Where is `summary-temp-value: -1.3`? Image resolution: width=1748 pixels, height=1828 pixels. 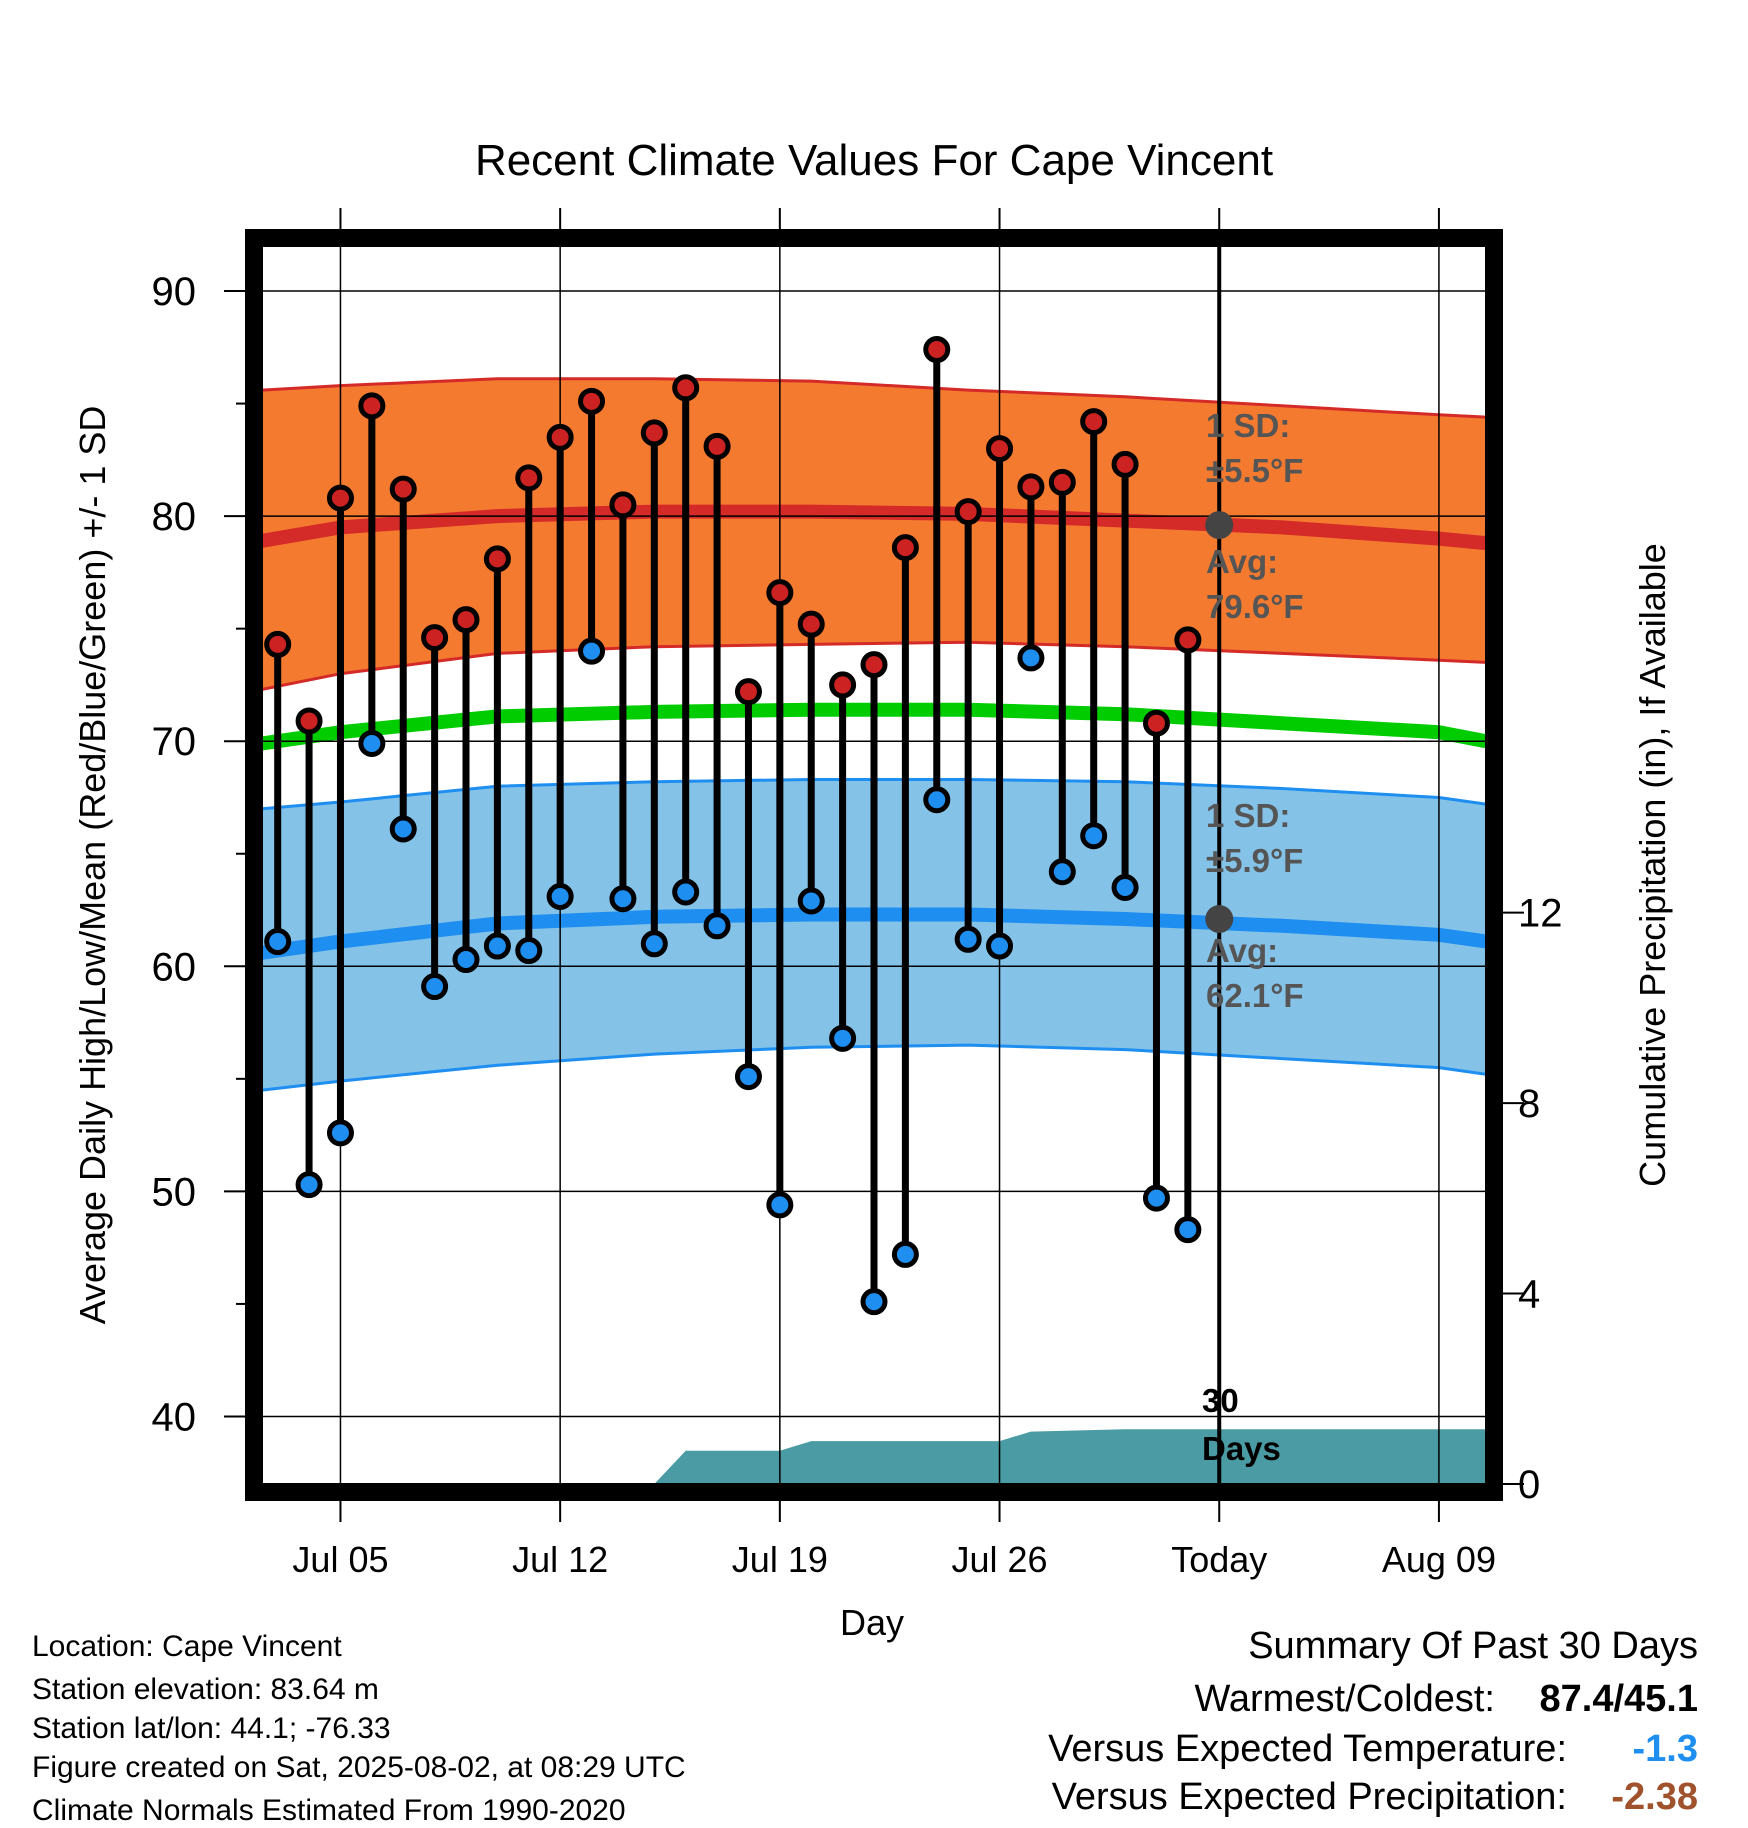 summary-temp-value: -1.3 is located at coordinates (1665, 1749).